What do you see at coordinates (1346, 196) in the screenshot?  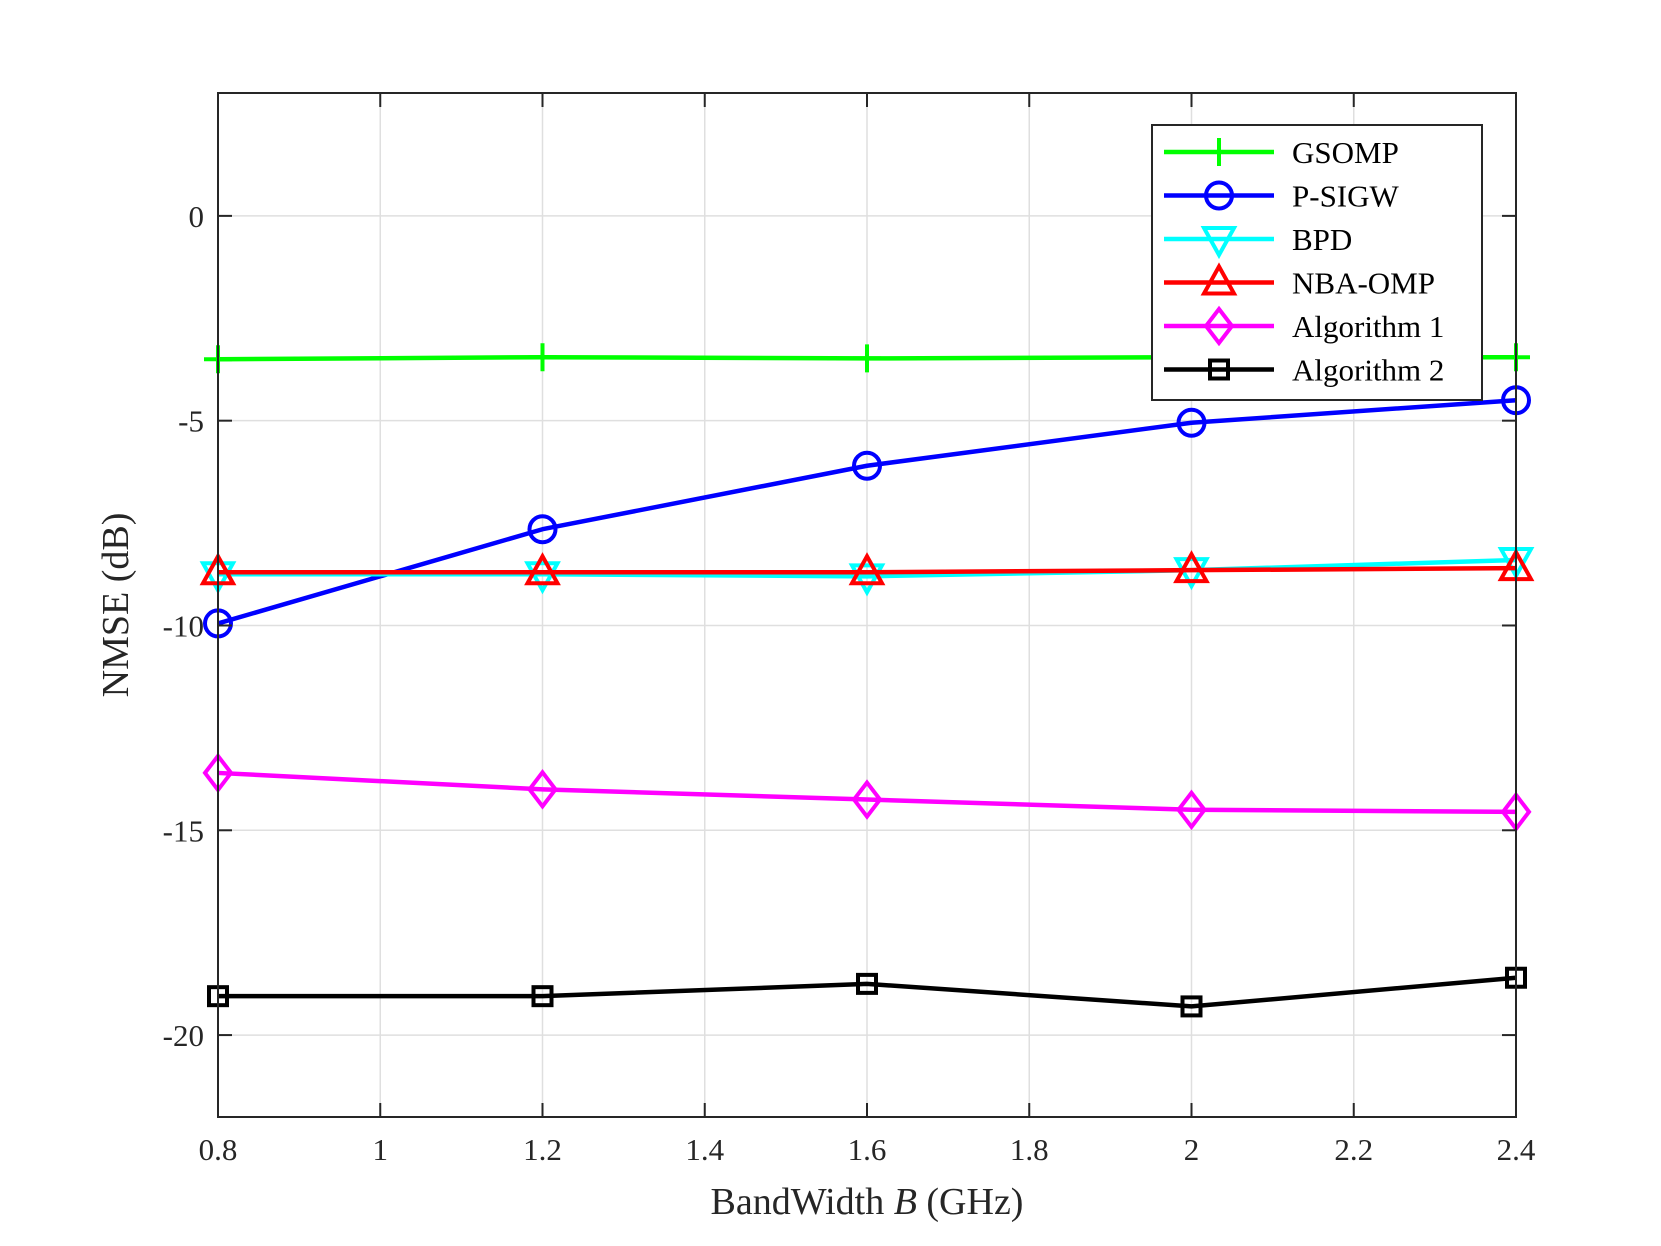 I see `legend-label: P-SIGW` at bounding box center [1346, 196].